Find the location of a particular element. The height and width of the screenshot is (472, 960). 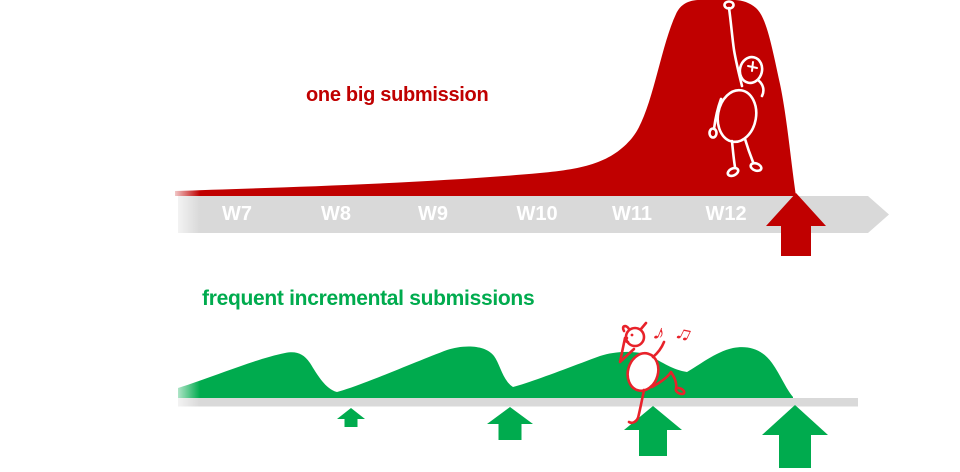

bottom-title: frequent incremental submissions is located at coordinates (368, 298).